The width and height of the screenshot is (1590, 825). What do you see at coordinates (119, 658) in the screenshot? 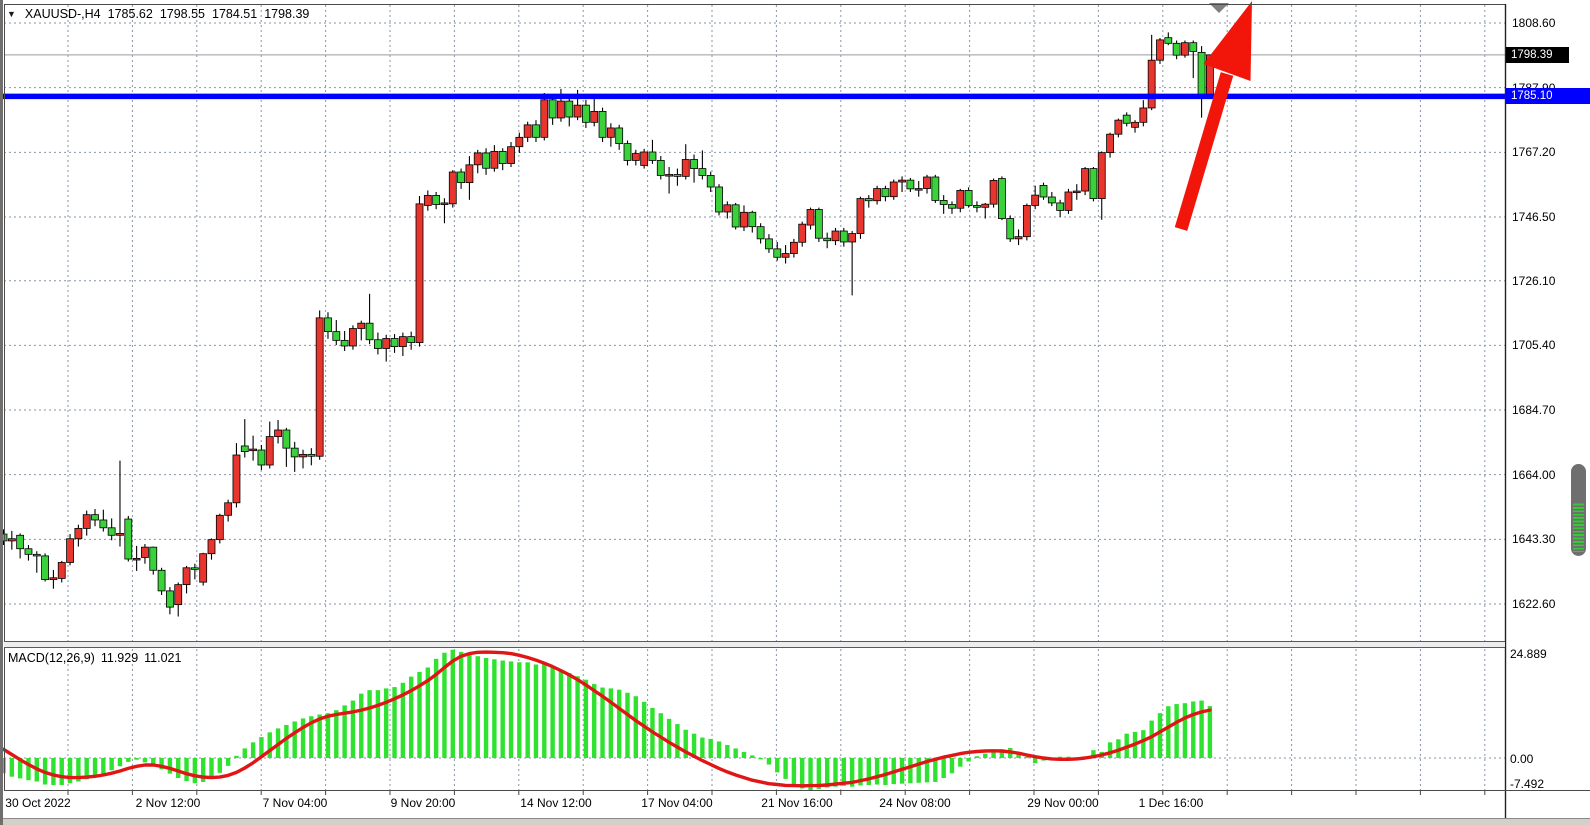
I see `indicator-main-value: 11.929` at bounding box center [119, 658].